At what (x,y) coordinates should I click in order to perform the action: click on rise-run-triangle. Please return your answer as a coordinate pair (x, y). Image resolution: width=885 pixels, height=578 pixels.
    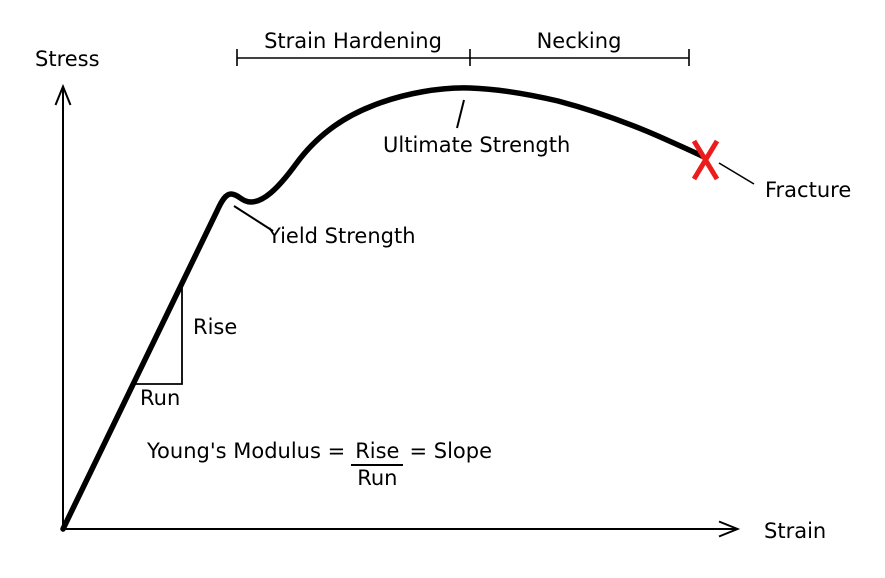
    Looking at the image, I should click on (158, 336).